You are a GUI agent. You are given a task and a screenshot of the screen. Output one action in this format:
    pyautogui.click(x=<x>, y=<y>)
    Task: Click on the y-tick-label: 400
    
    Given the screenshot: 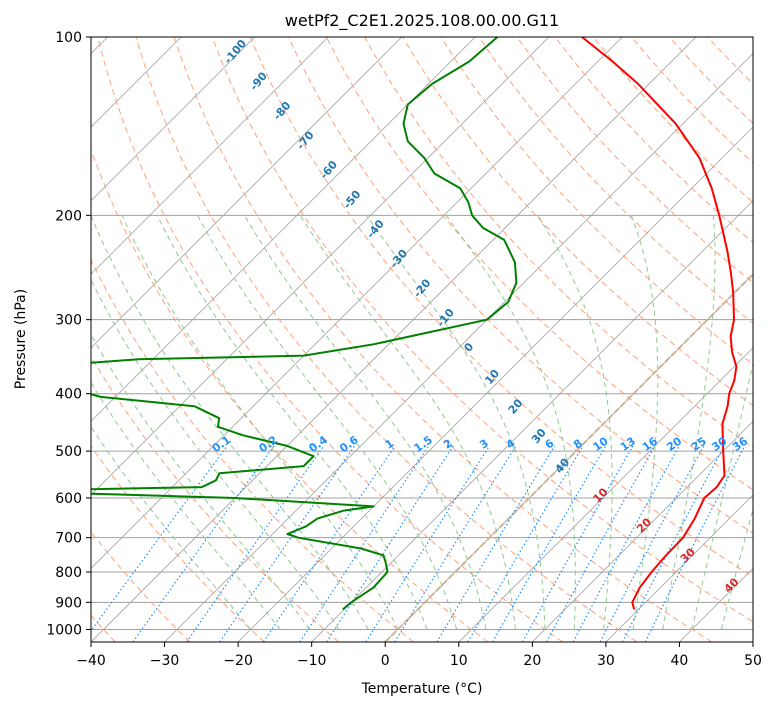 What is the action you would take?
    pyautogui.click(x=68, y=395)
    